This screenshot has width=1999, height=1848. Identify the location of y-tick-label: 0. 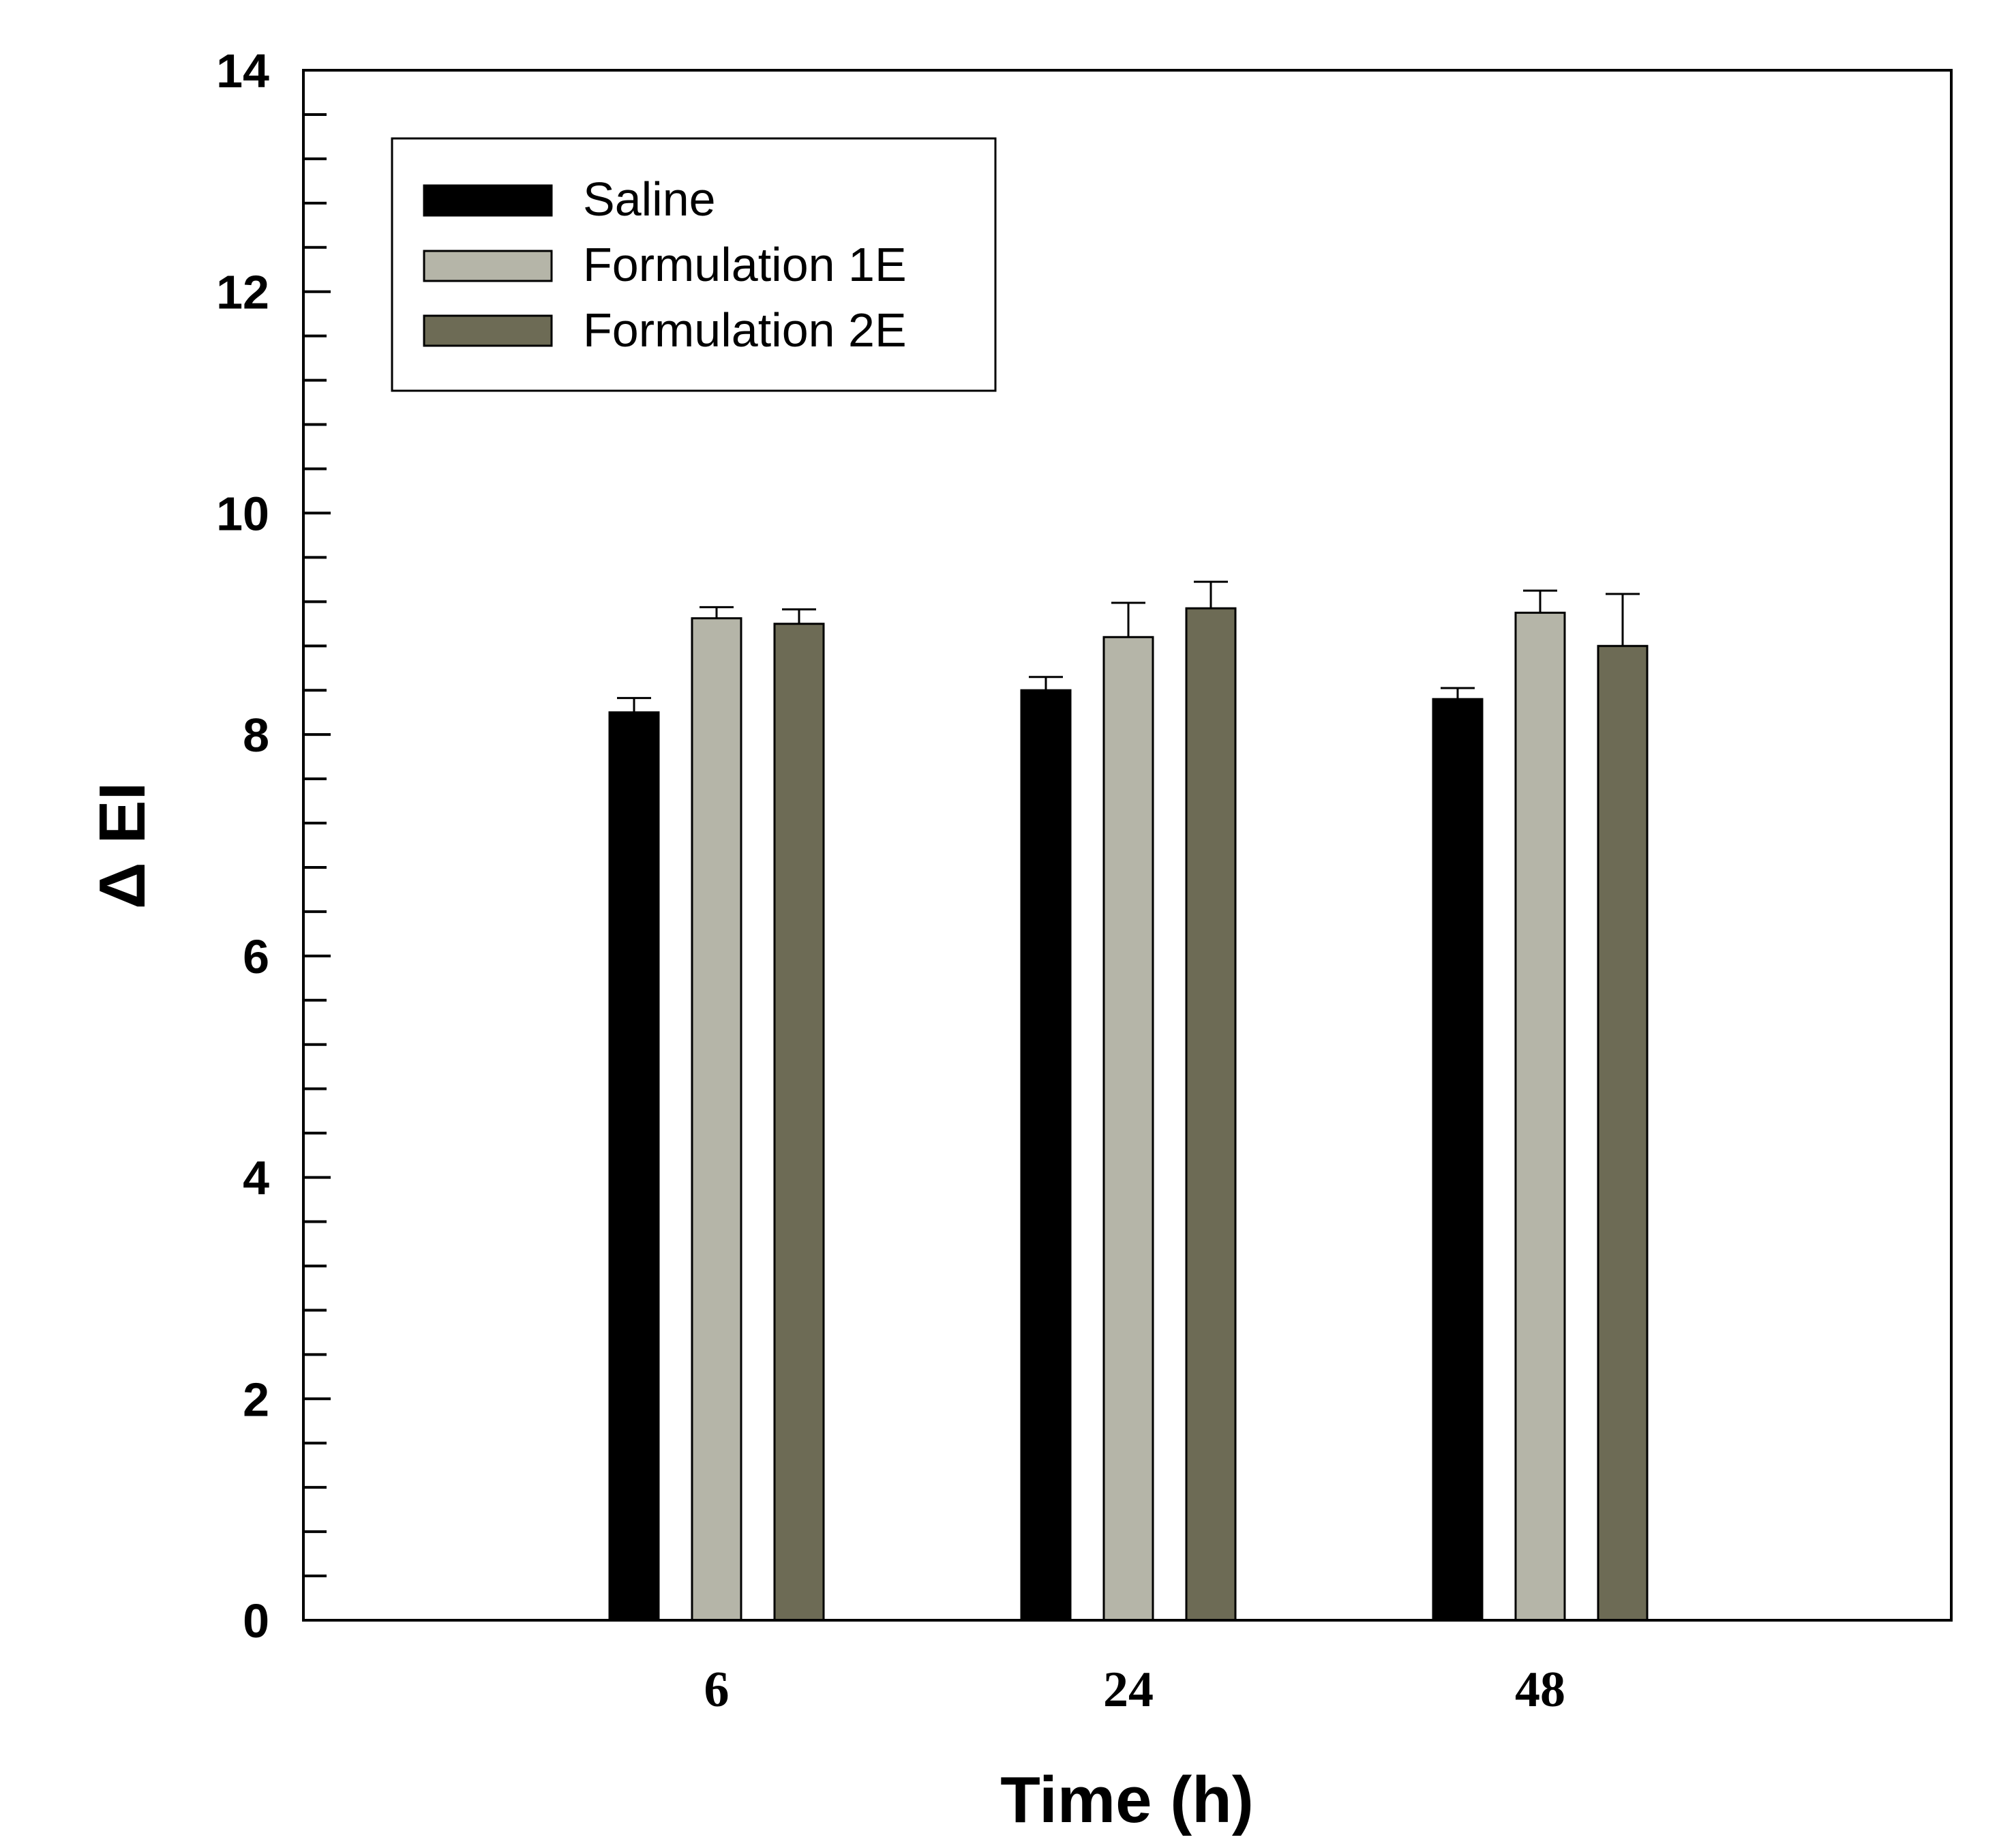
(256, 1621).